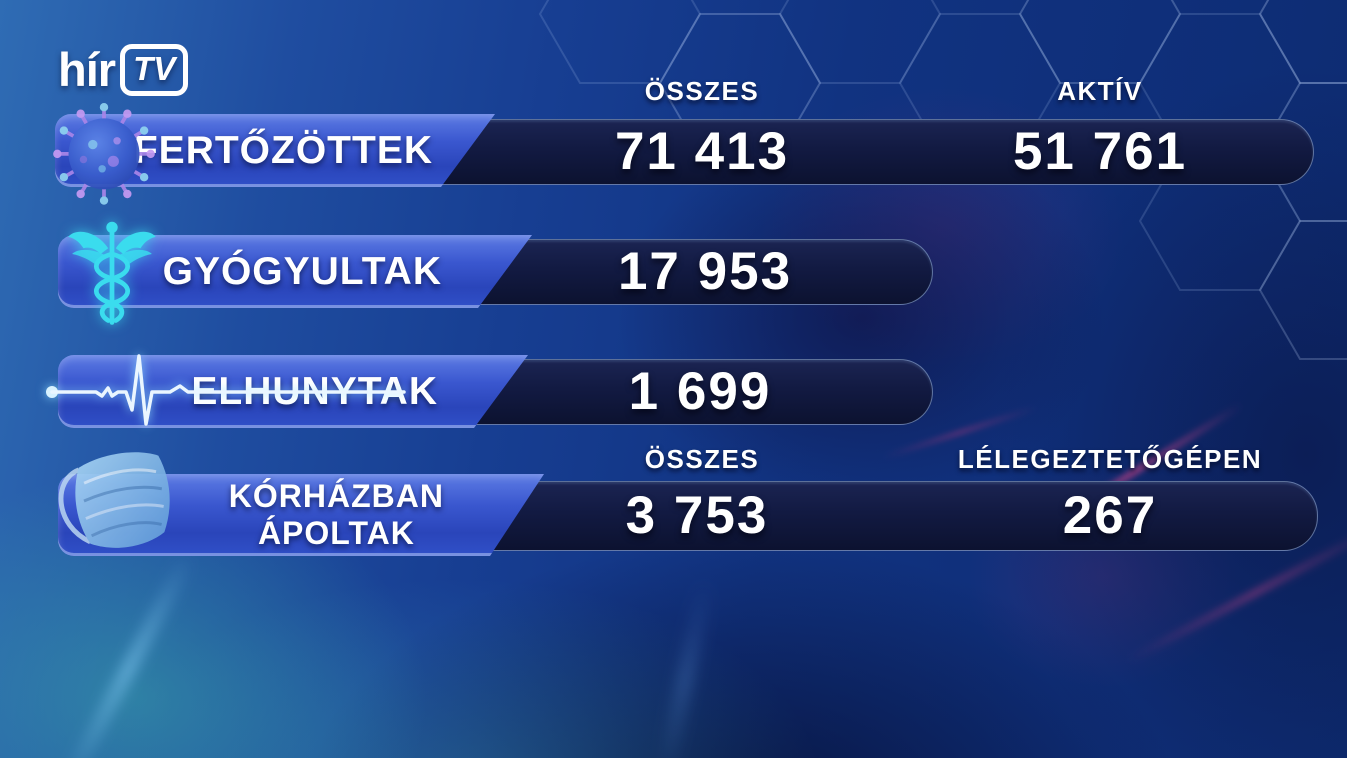  I want to click on row-label: ELHUNYTAK, so click(314, 391).